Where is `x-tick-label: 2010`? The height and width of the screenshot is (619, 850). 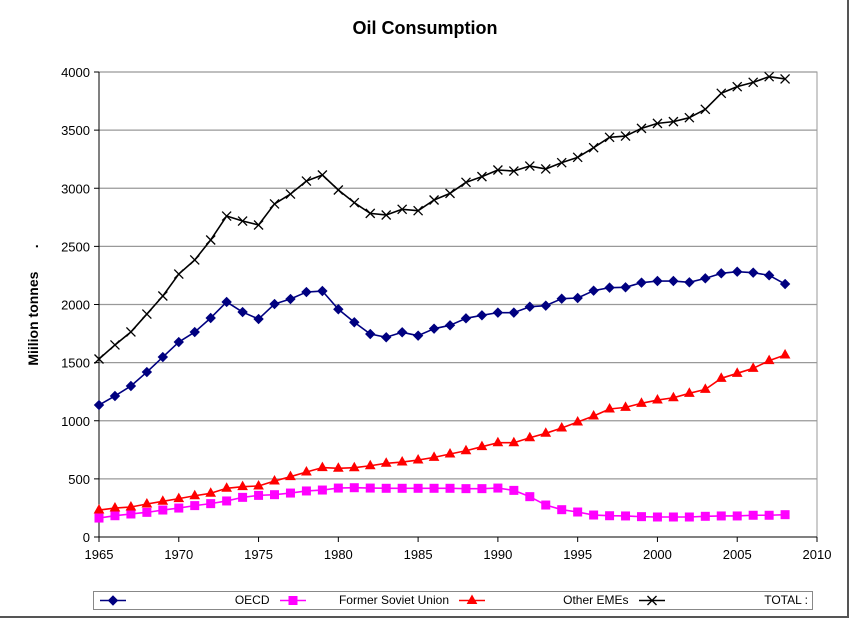 x-tick-label: 2010 is located at coordinates (817, 554).